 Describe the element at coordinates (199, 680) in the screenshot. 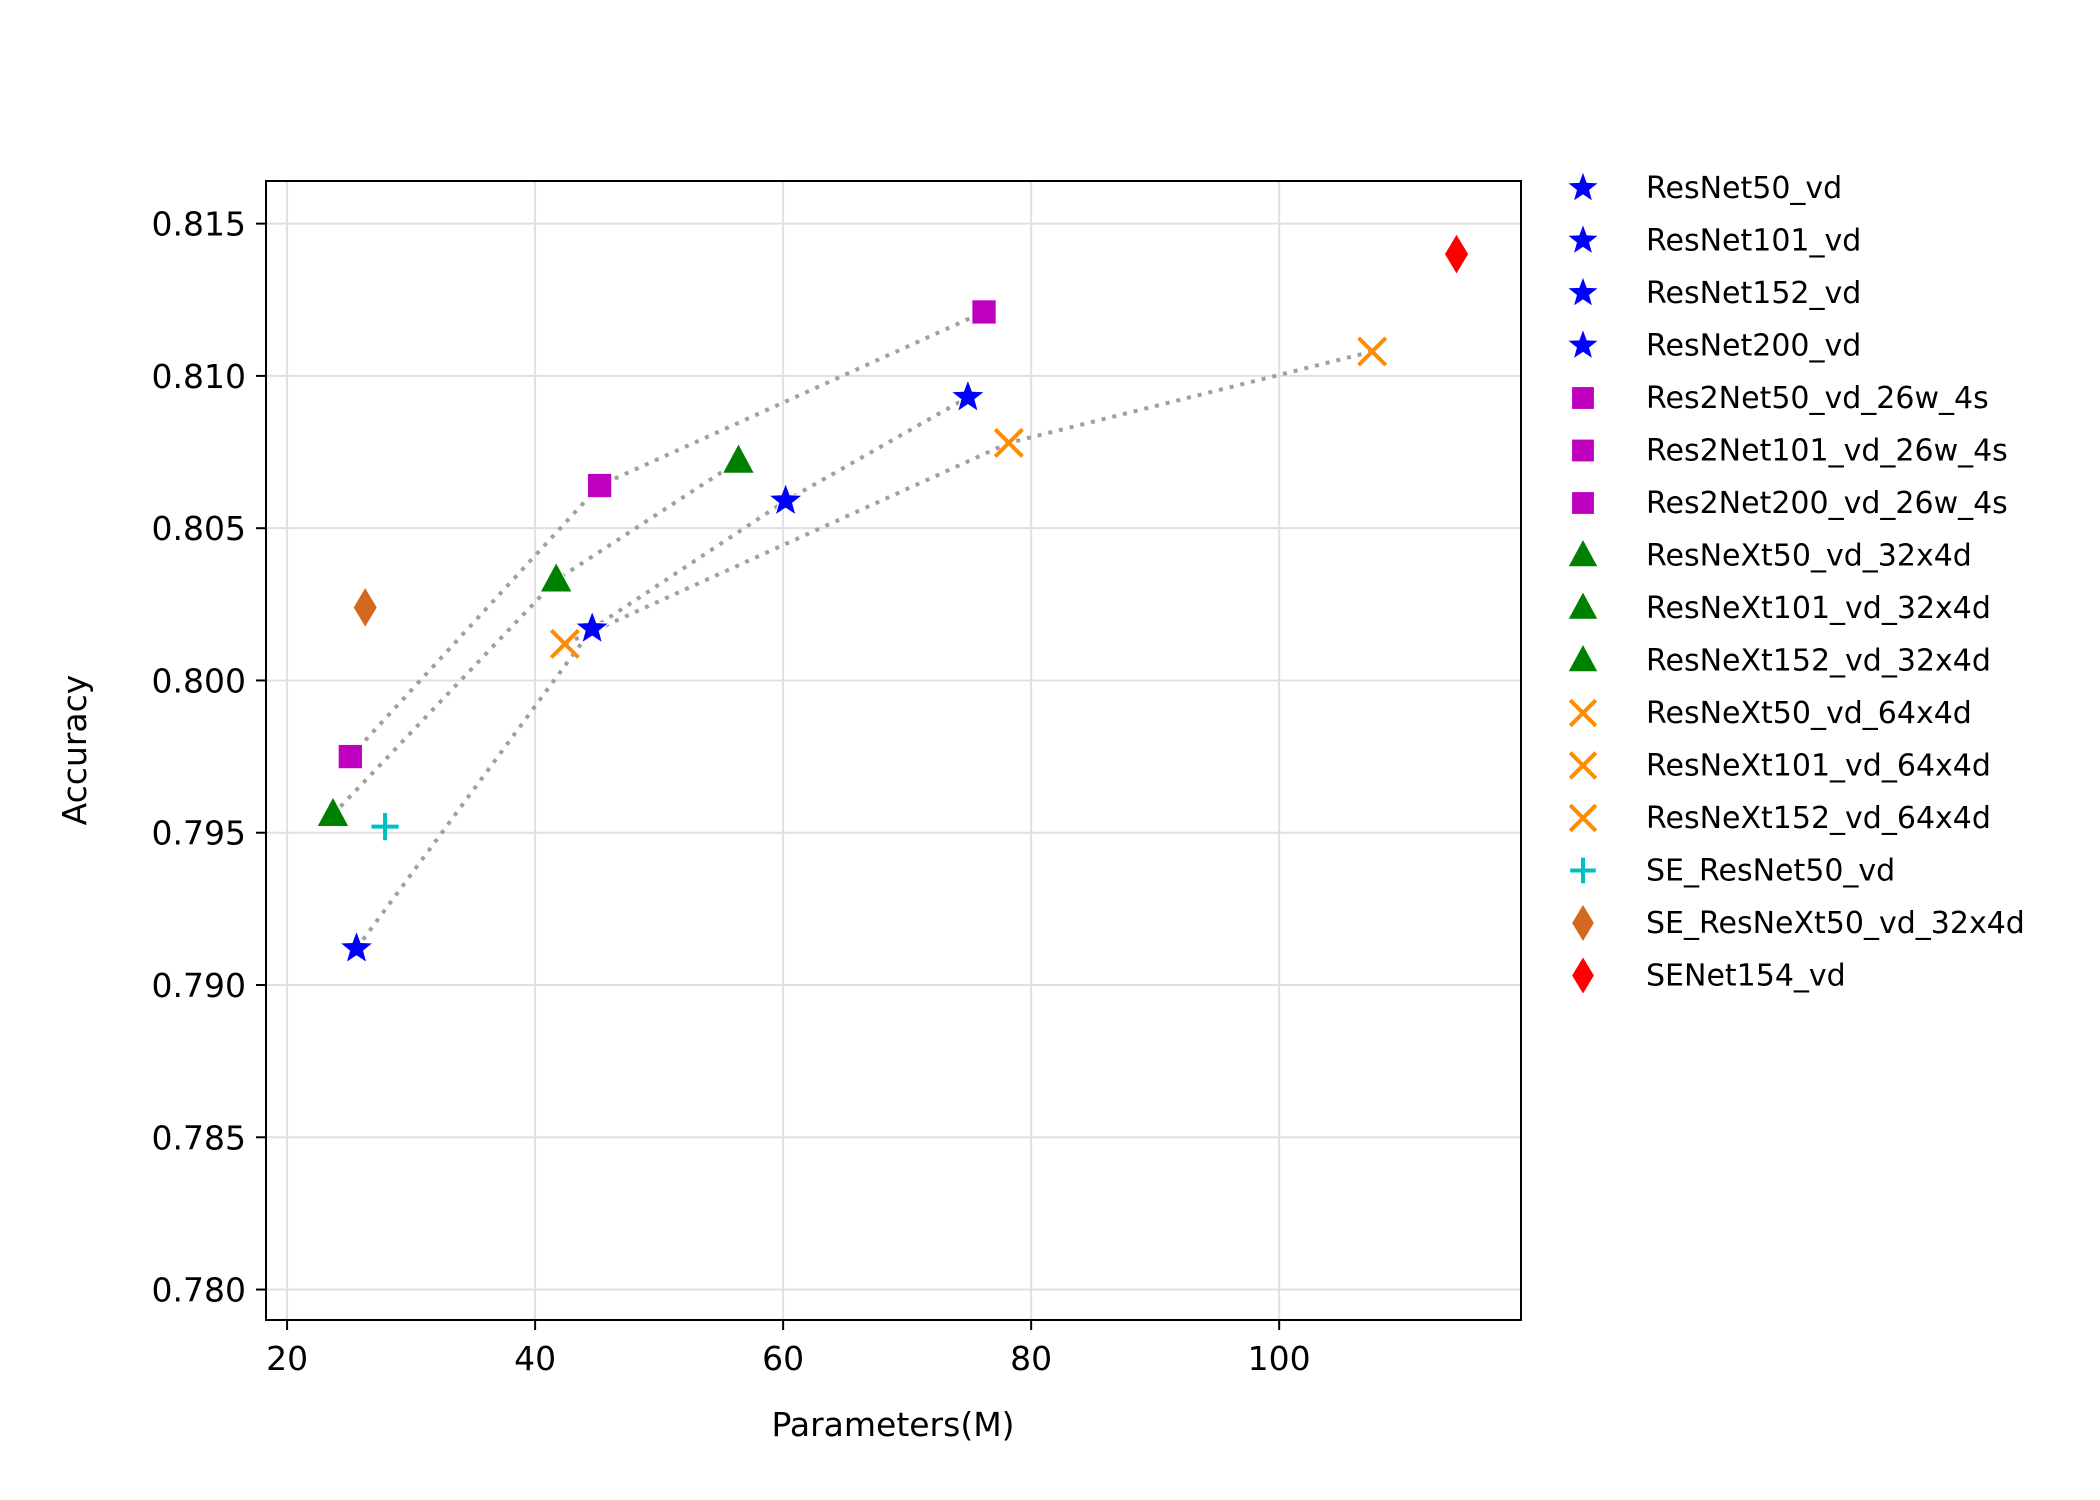

I see `y-tick-label: 0.800` at that location.